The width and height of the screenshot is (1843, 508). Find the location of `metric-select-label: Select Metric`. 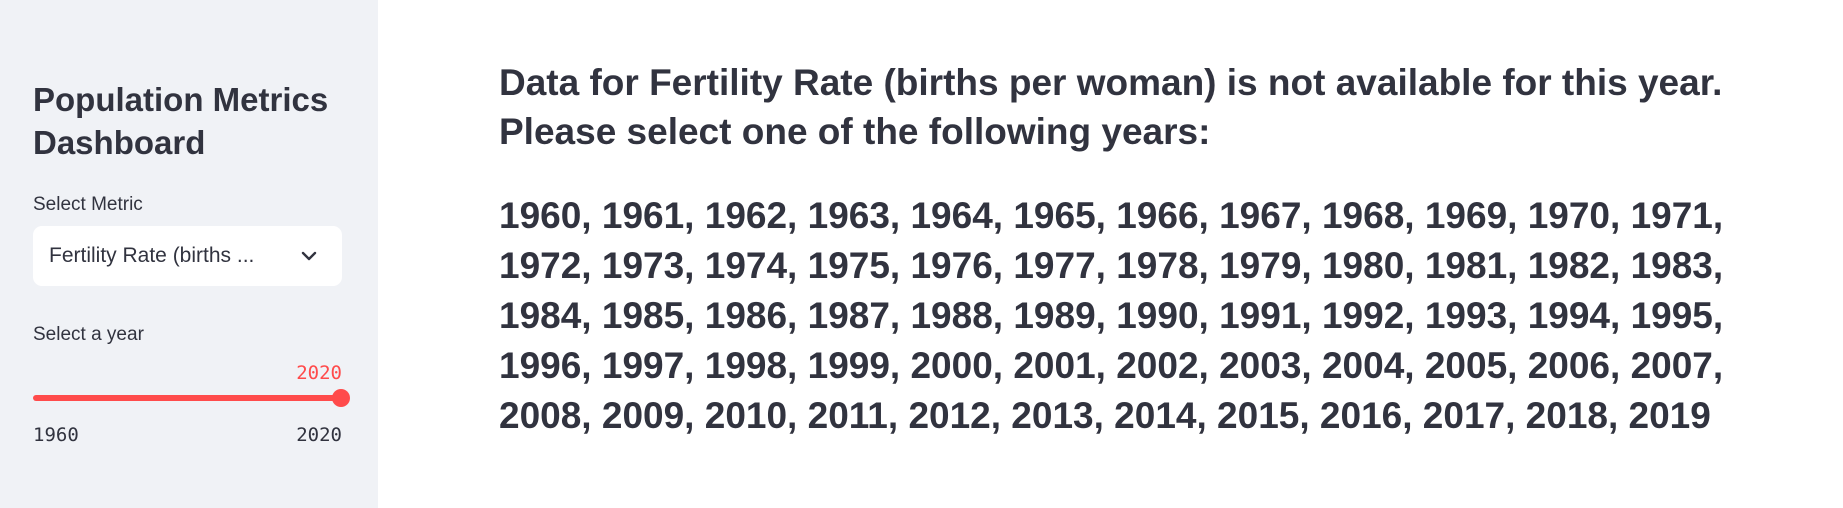

metric-select-label: Select Metric is located at coordinates (88, 204).